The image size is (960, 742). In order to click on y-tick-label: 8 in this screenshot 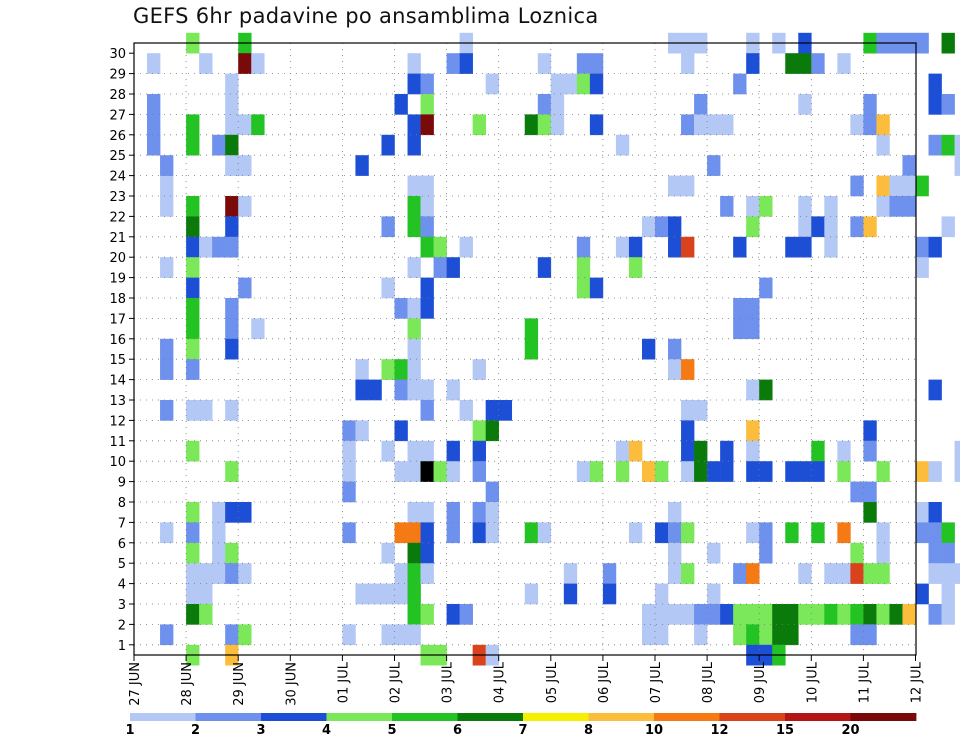, I will do `click(122, 503)`.